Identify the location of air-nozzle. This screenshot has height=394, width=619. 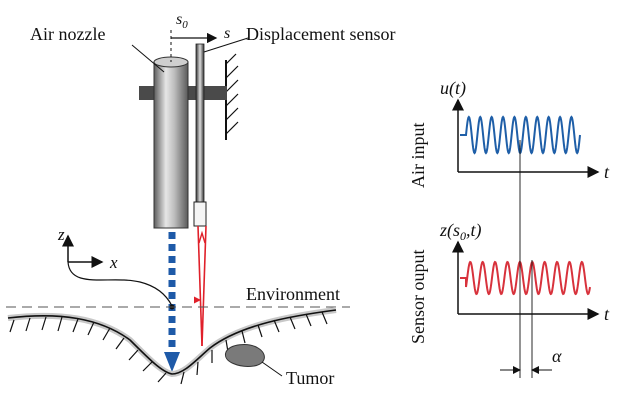
(171, 142).